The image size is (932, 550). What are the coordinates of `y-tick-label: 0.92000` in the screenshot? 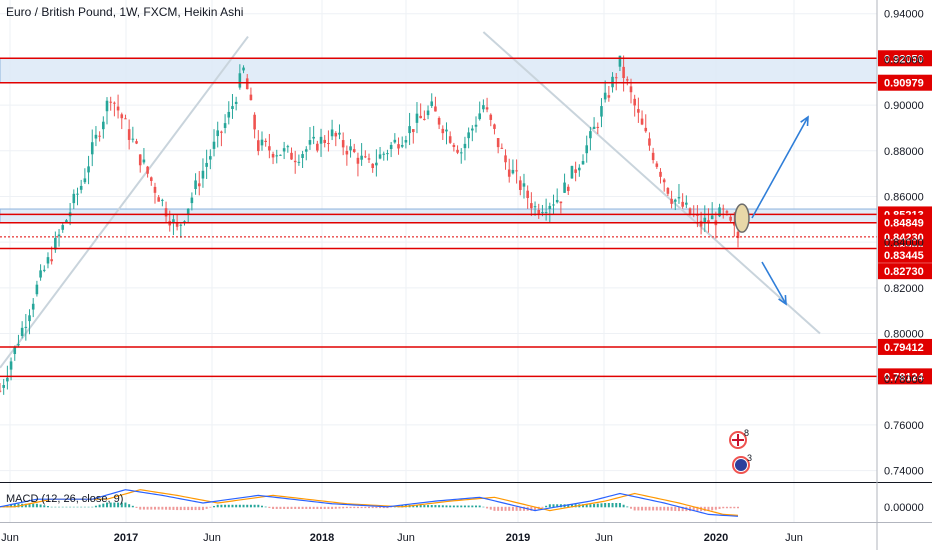 It's located at (904, 60).